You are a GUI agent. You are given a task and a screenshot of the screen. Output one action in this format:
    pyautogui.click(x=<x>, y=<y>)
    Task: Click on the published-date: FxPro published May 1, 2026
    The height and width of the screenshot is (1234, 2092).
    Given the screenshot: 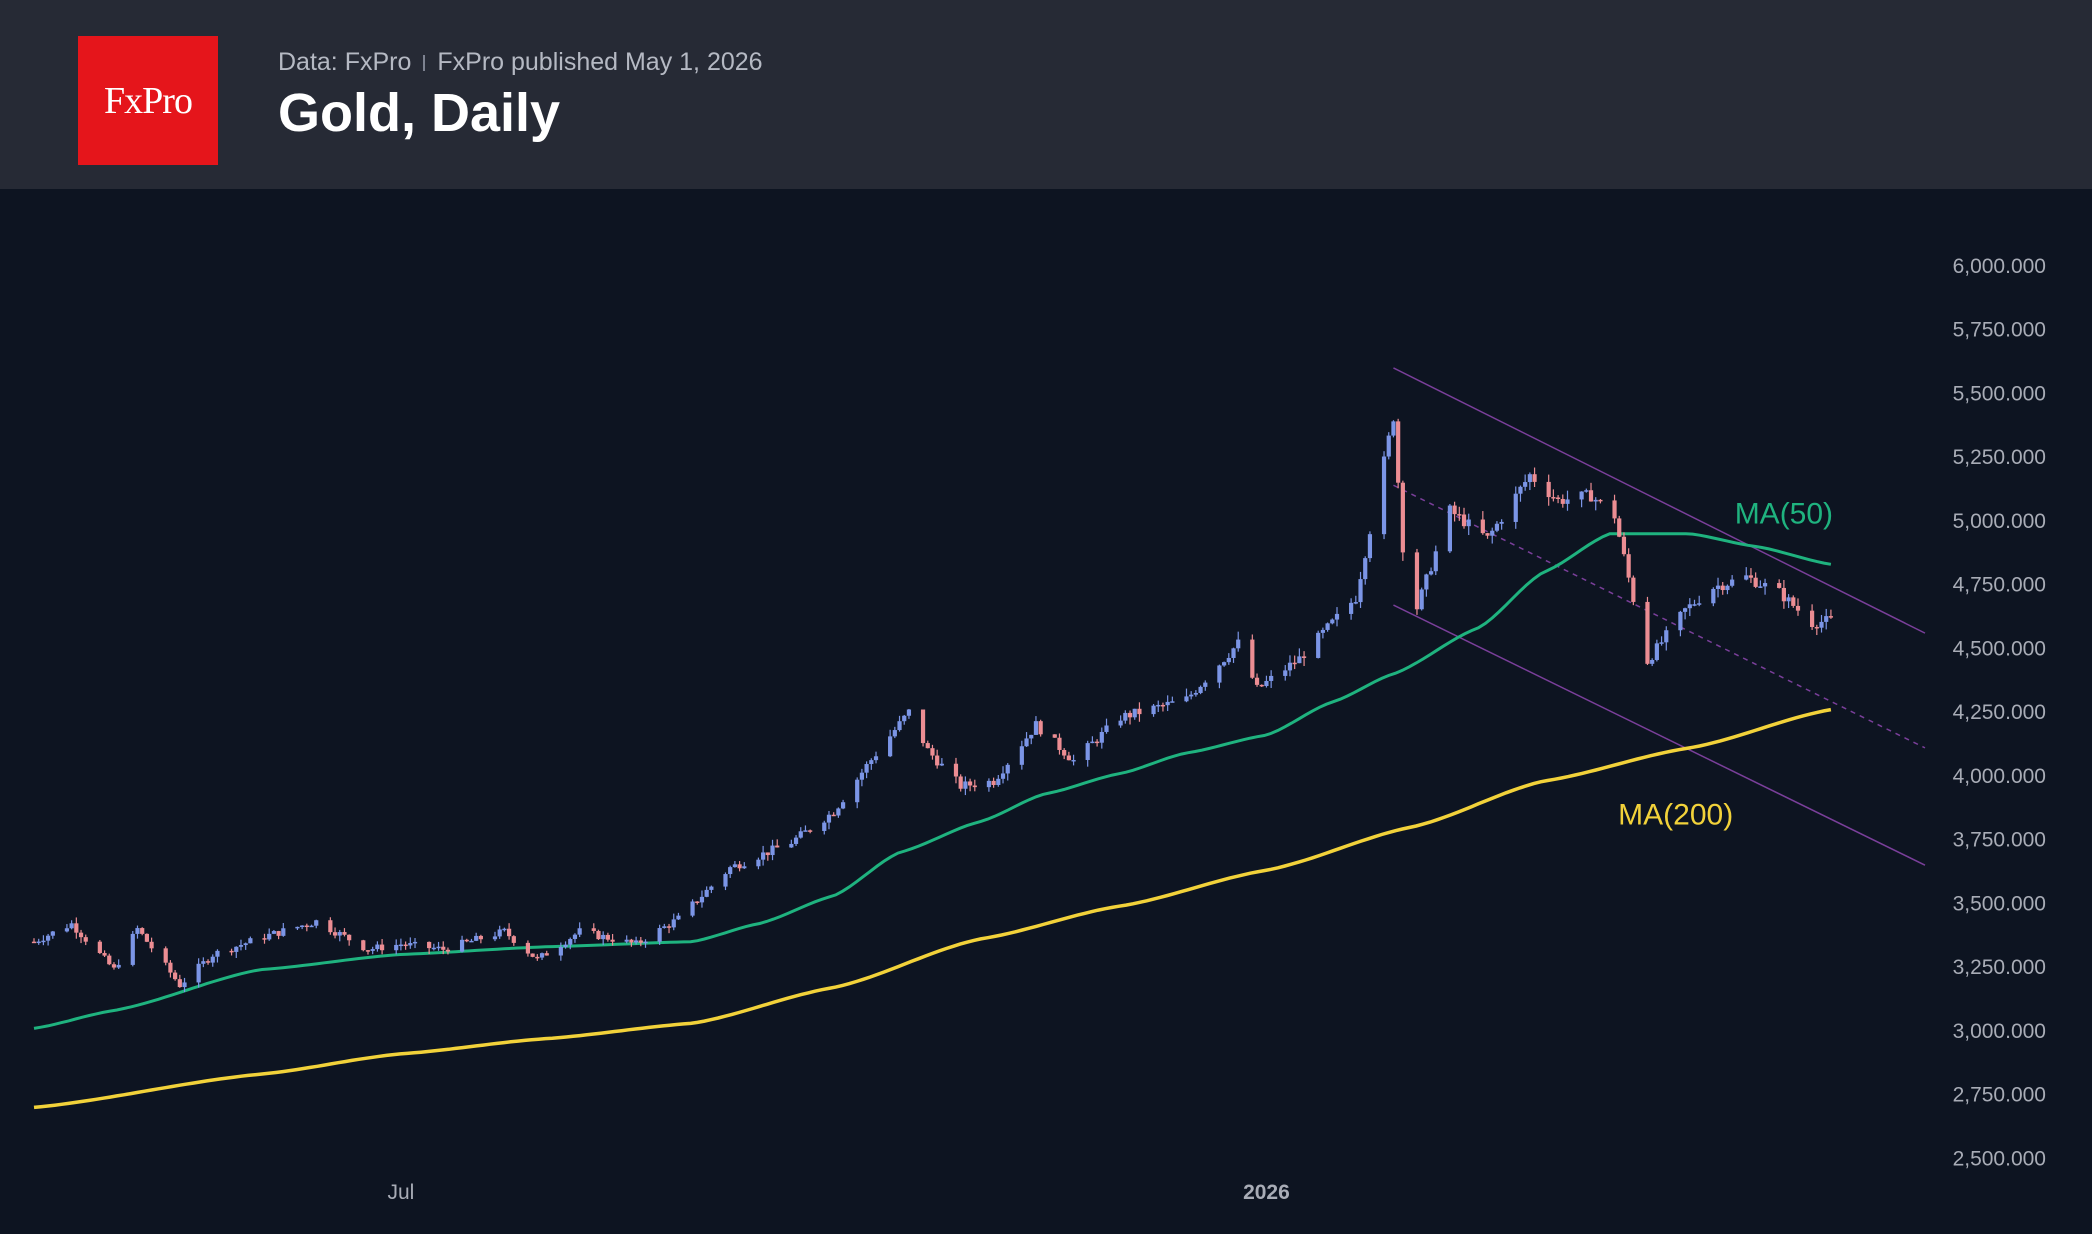 What is the action you would take?
    pyautogui.click(x=600, y=62)
    